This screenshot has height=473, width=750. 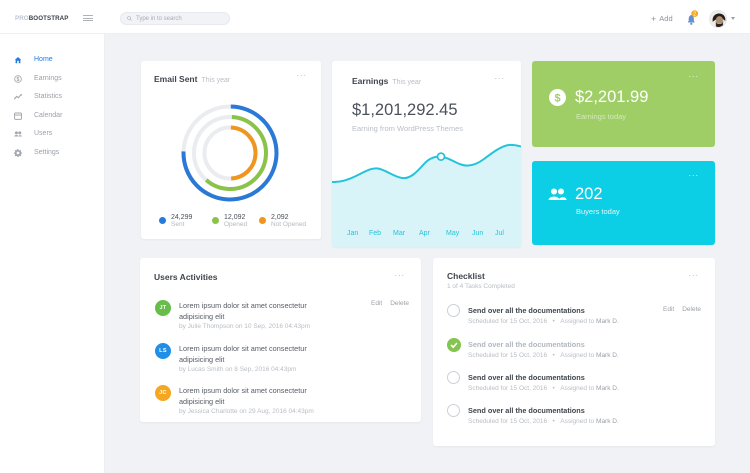 I want to click on svg-text: 2, so click(x=694, y=15).